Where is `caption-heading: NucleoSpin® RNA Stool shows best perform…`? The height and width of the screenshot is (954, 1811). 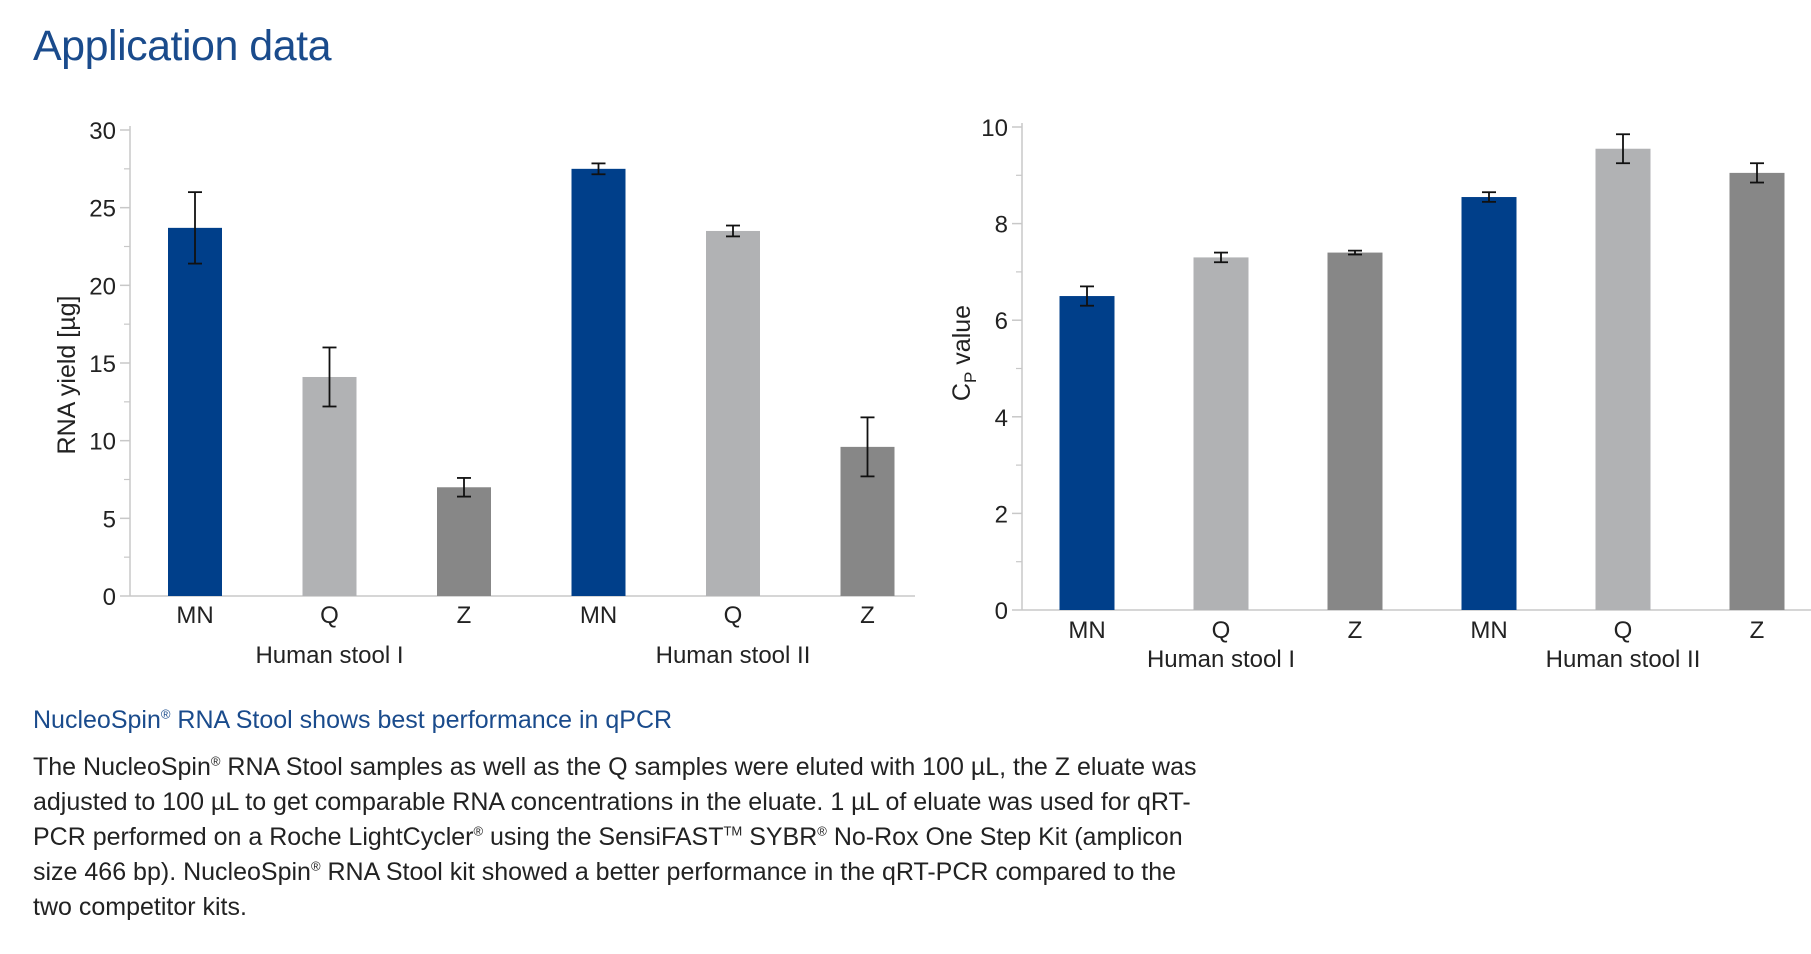
caption-heading: NucleoSpin® RNA Stool shows best perform… is located at coordinates (353, 720).